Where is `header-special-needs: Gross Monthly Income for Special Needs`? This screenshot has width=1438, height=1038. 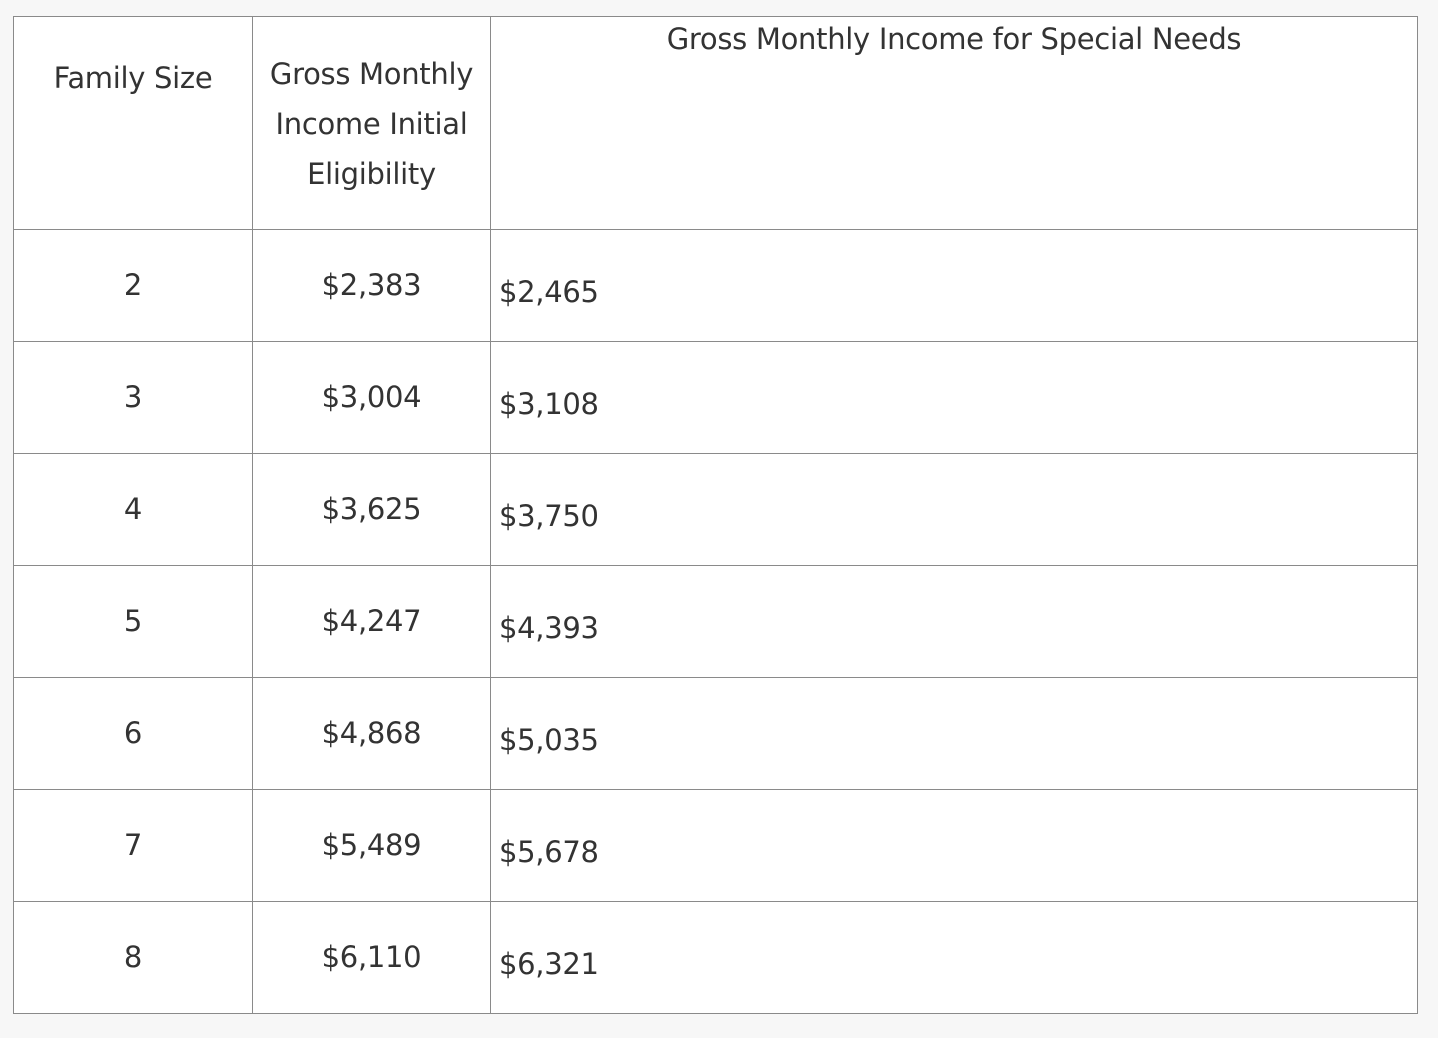
header-special-needs: Gross Monthly Income for Special Needs is located at coordinates (954, 123).